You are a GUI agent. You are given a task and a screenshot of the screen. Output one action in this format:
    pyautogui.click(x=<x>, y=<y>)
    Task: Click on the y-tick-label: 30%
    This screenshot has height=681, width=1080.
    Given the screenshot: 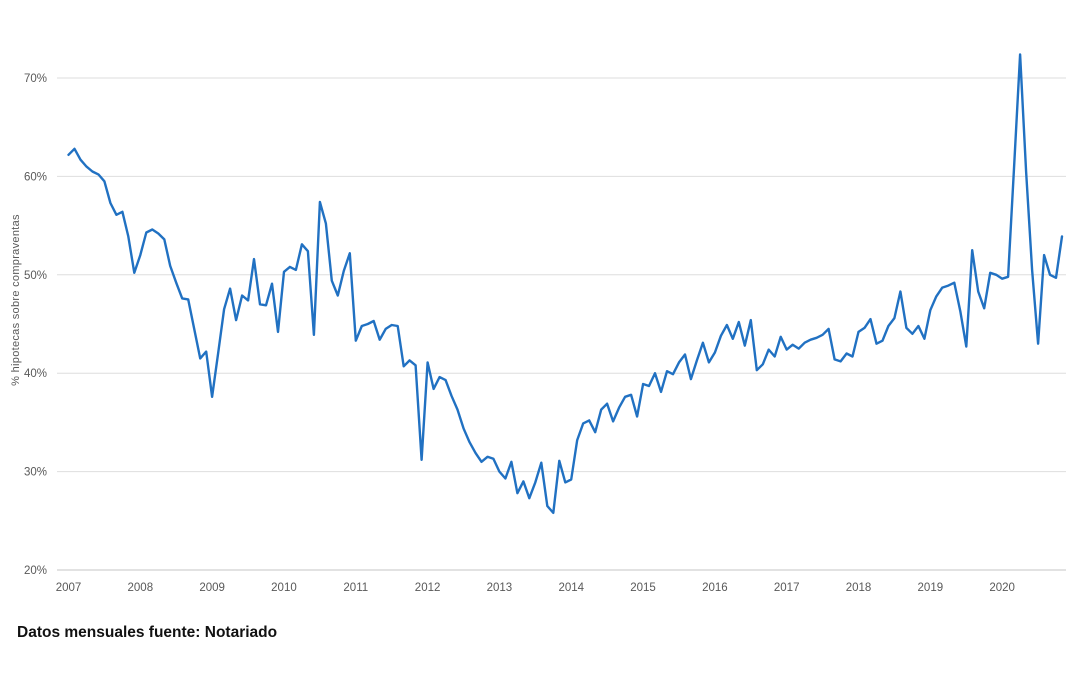 What is the action you would take?
    pyautogui.click(x=35, y=473)
    